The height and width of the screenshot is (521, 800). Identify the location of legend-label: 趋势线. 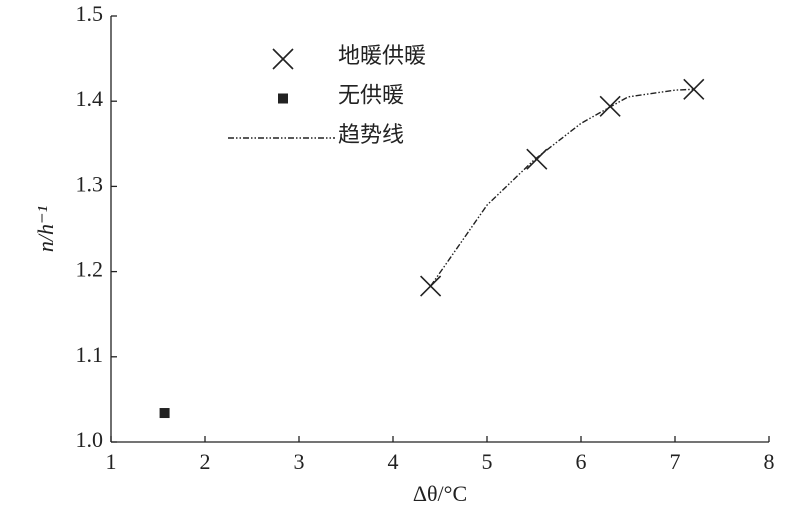
(371, 134).